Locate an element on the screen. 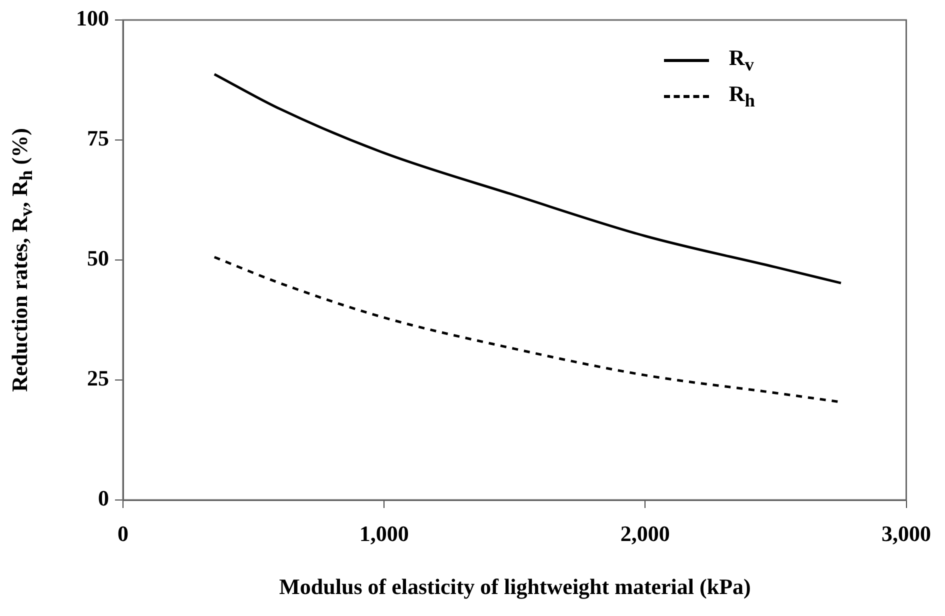 The width and height of the screenshot is (945, 616). x-tick-label: 2,000 is located at coordinates (645, 533).